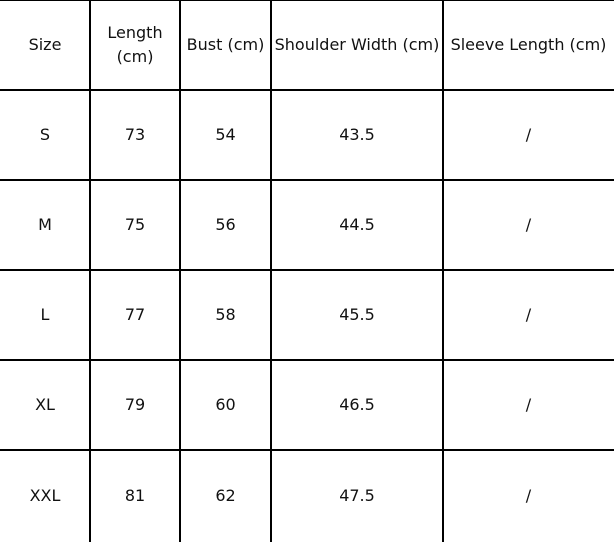 This screenshot has height=542, width=614. I want to click on measurement-cell: 73, so click(135, 134).